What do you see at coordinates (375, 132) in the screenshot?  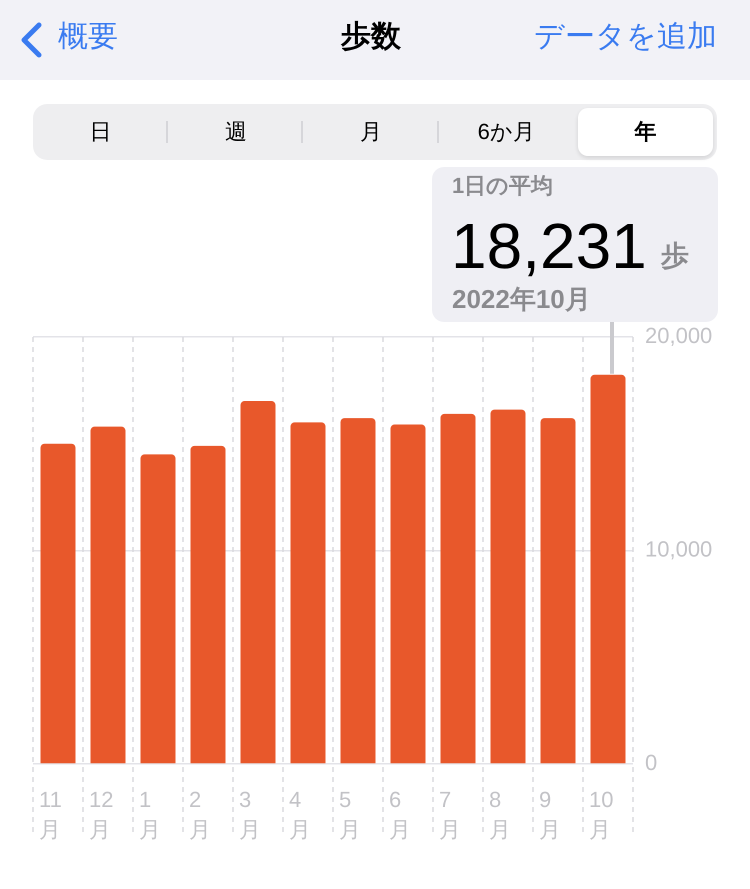 I see `segmented-control: 日 週 月 6か月 年` at bounding box center [375, 132].